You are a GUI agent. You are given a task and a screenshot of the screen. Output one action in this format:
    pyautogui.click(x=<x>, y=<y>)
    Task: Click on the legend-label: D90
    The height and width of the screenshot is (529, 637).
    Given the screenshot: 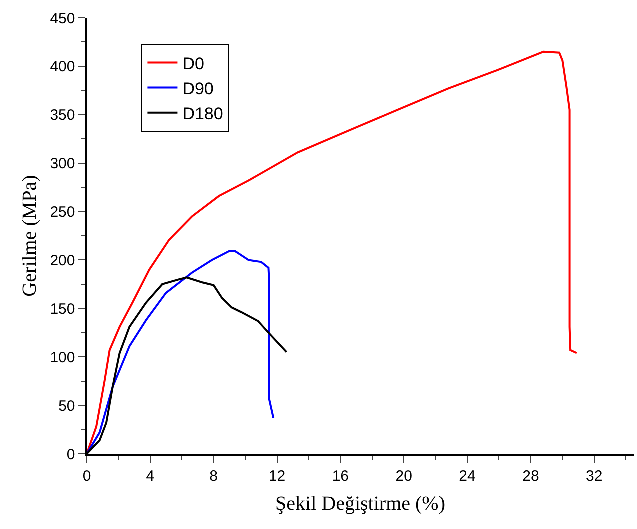 What is the action you would take?
    pyautogui.click(x=198, y=88)
    